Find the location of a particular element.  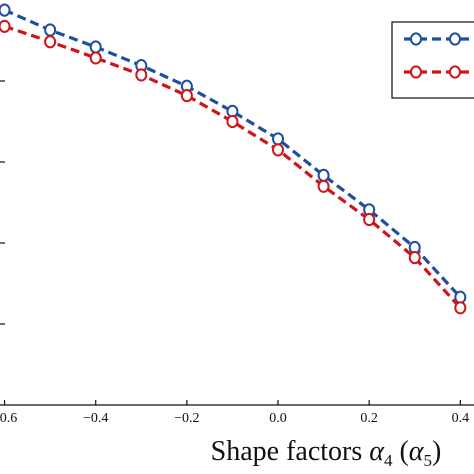

x-tick-label-0: −0.6 is located at coordinates (8, 418).